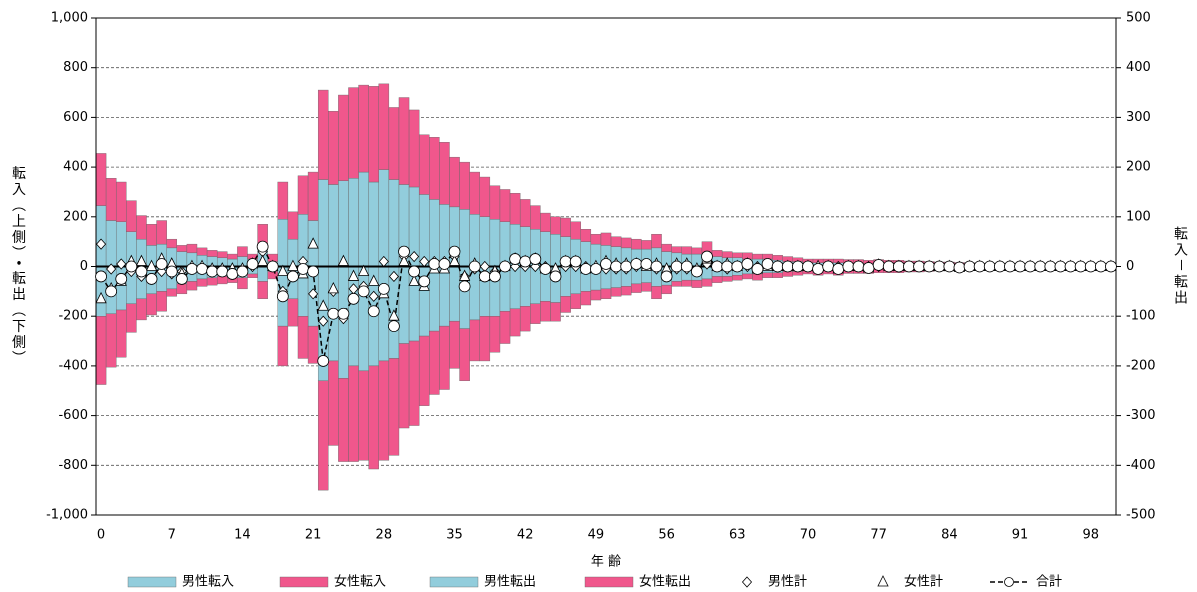  I want to click on y2-tick-label: -200, so click(1141, 365).